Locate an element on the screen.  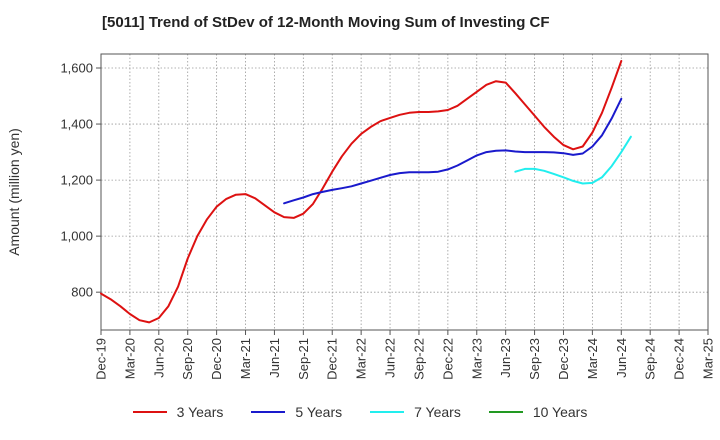
legend-item: 10 Years is located at coordinates (538, 412).